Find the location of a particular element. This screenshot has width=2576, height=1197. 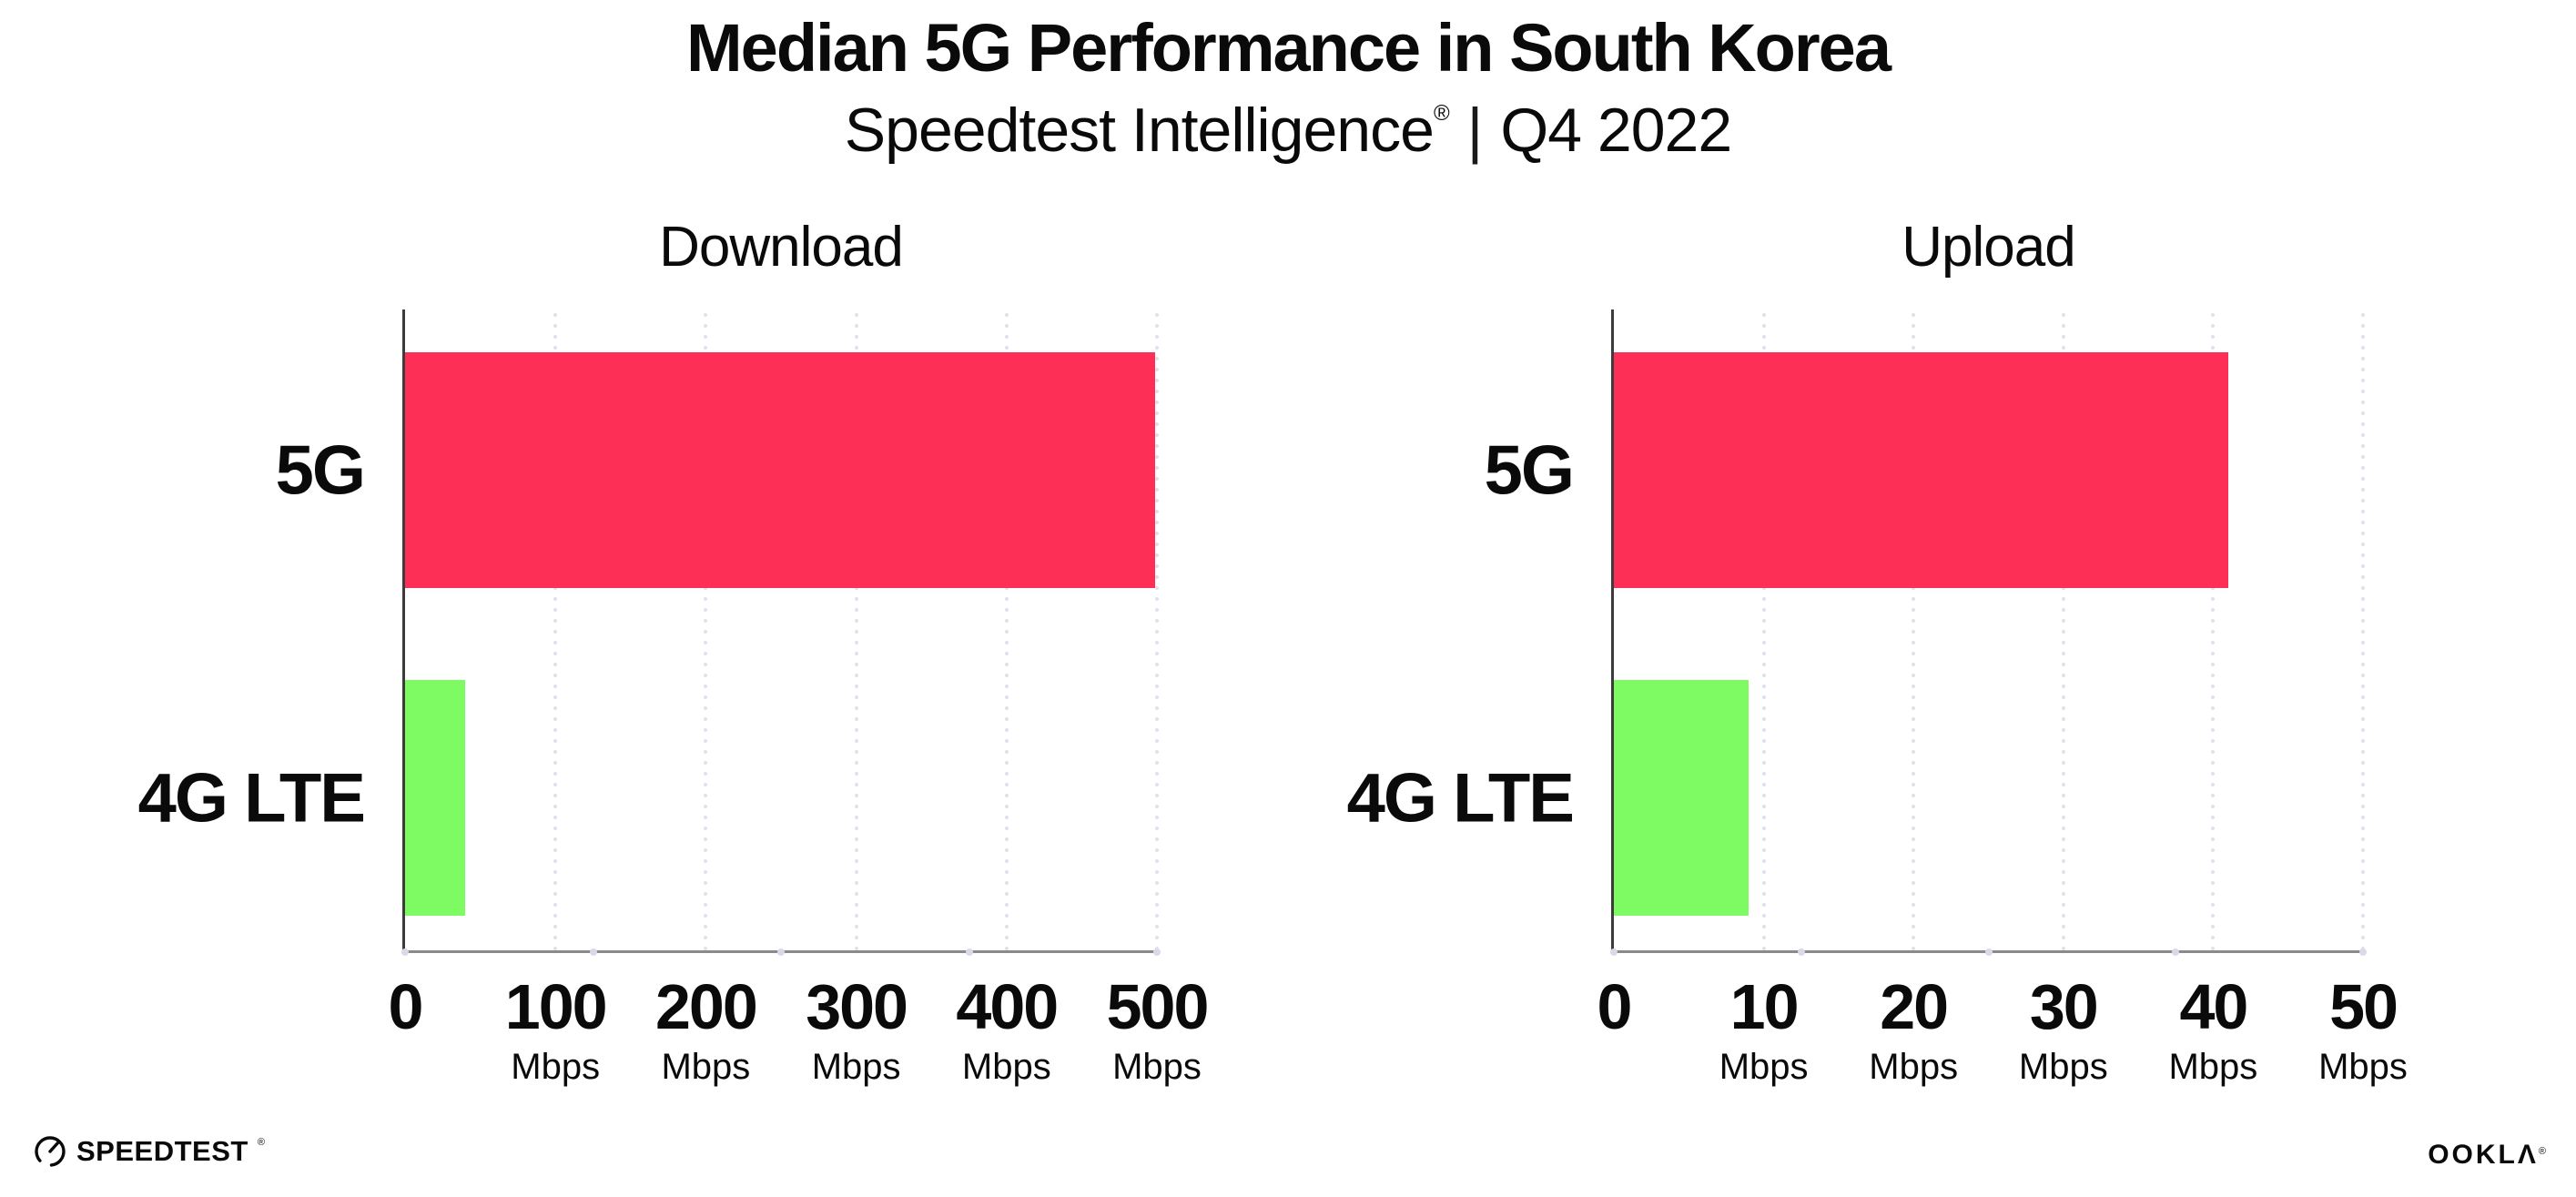

speedtest-logo: SPEEDTEST ® is located at coordinates (149, 1151).